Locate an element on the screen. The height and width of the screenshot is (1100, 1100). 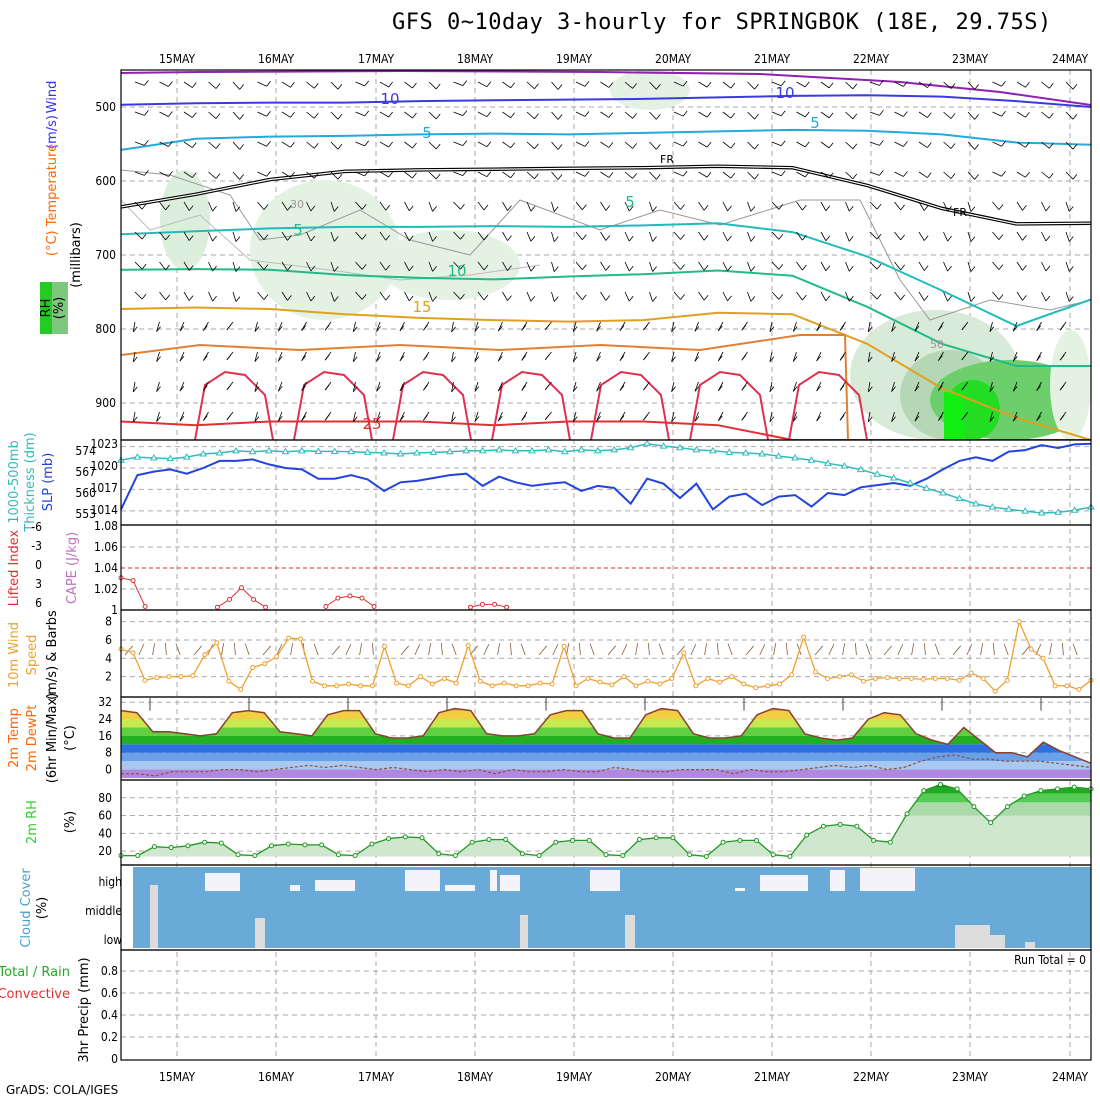
contour-label: 5 is located at coordinates (630, 202).